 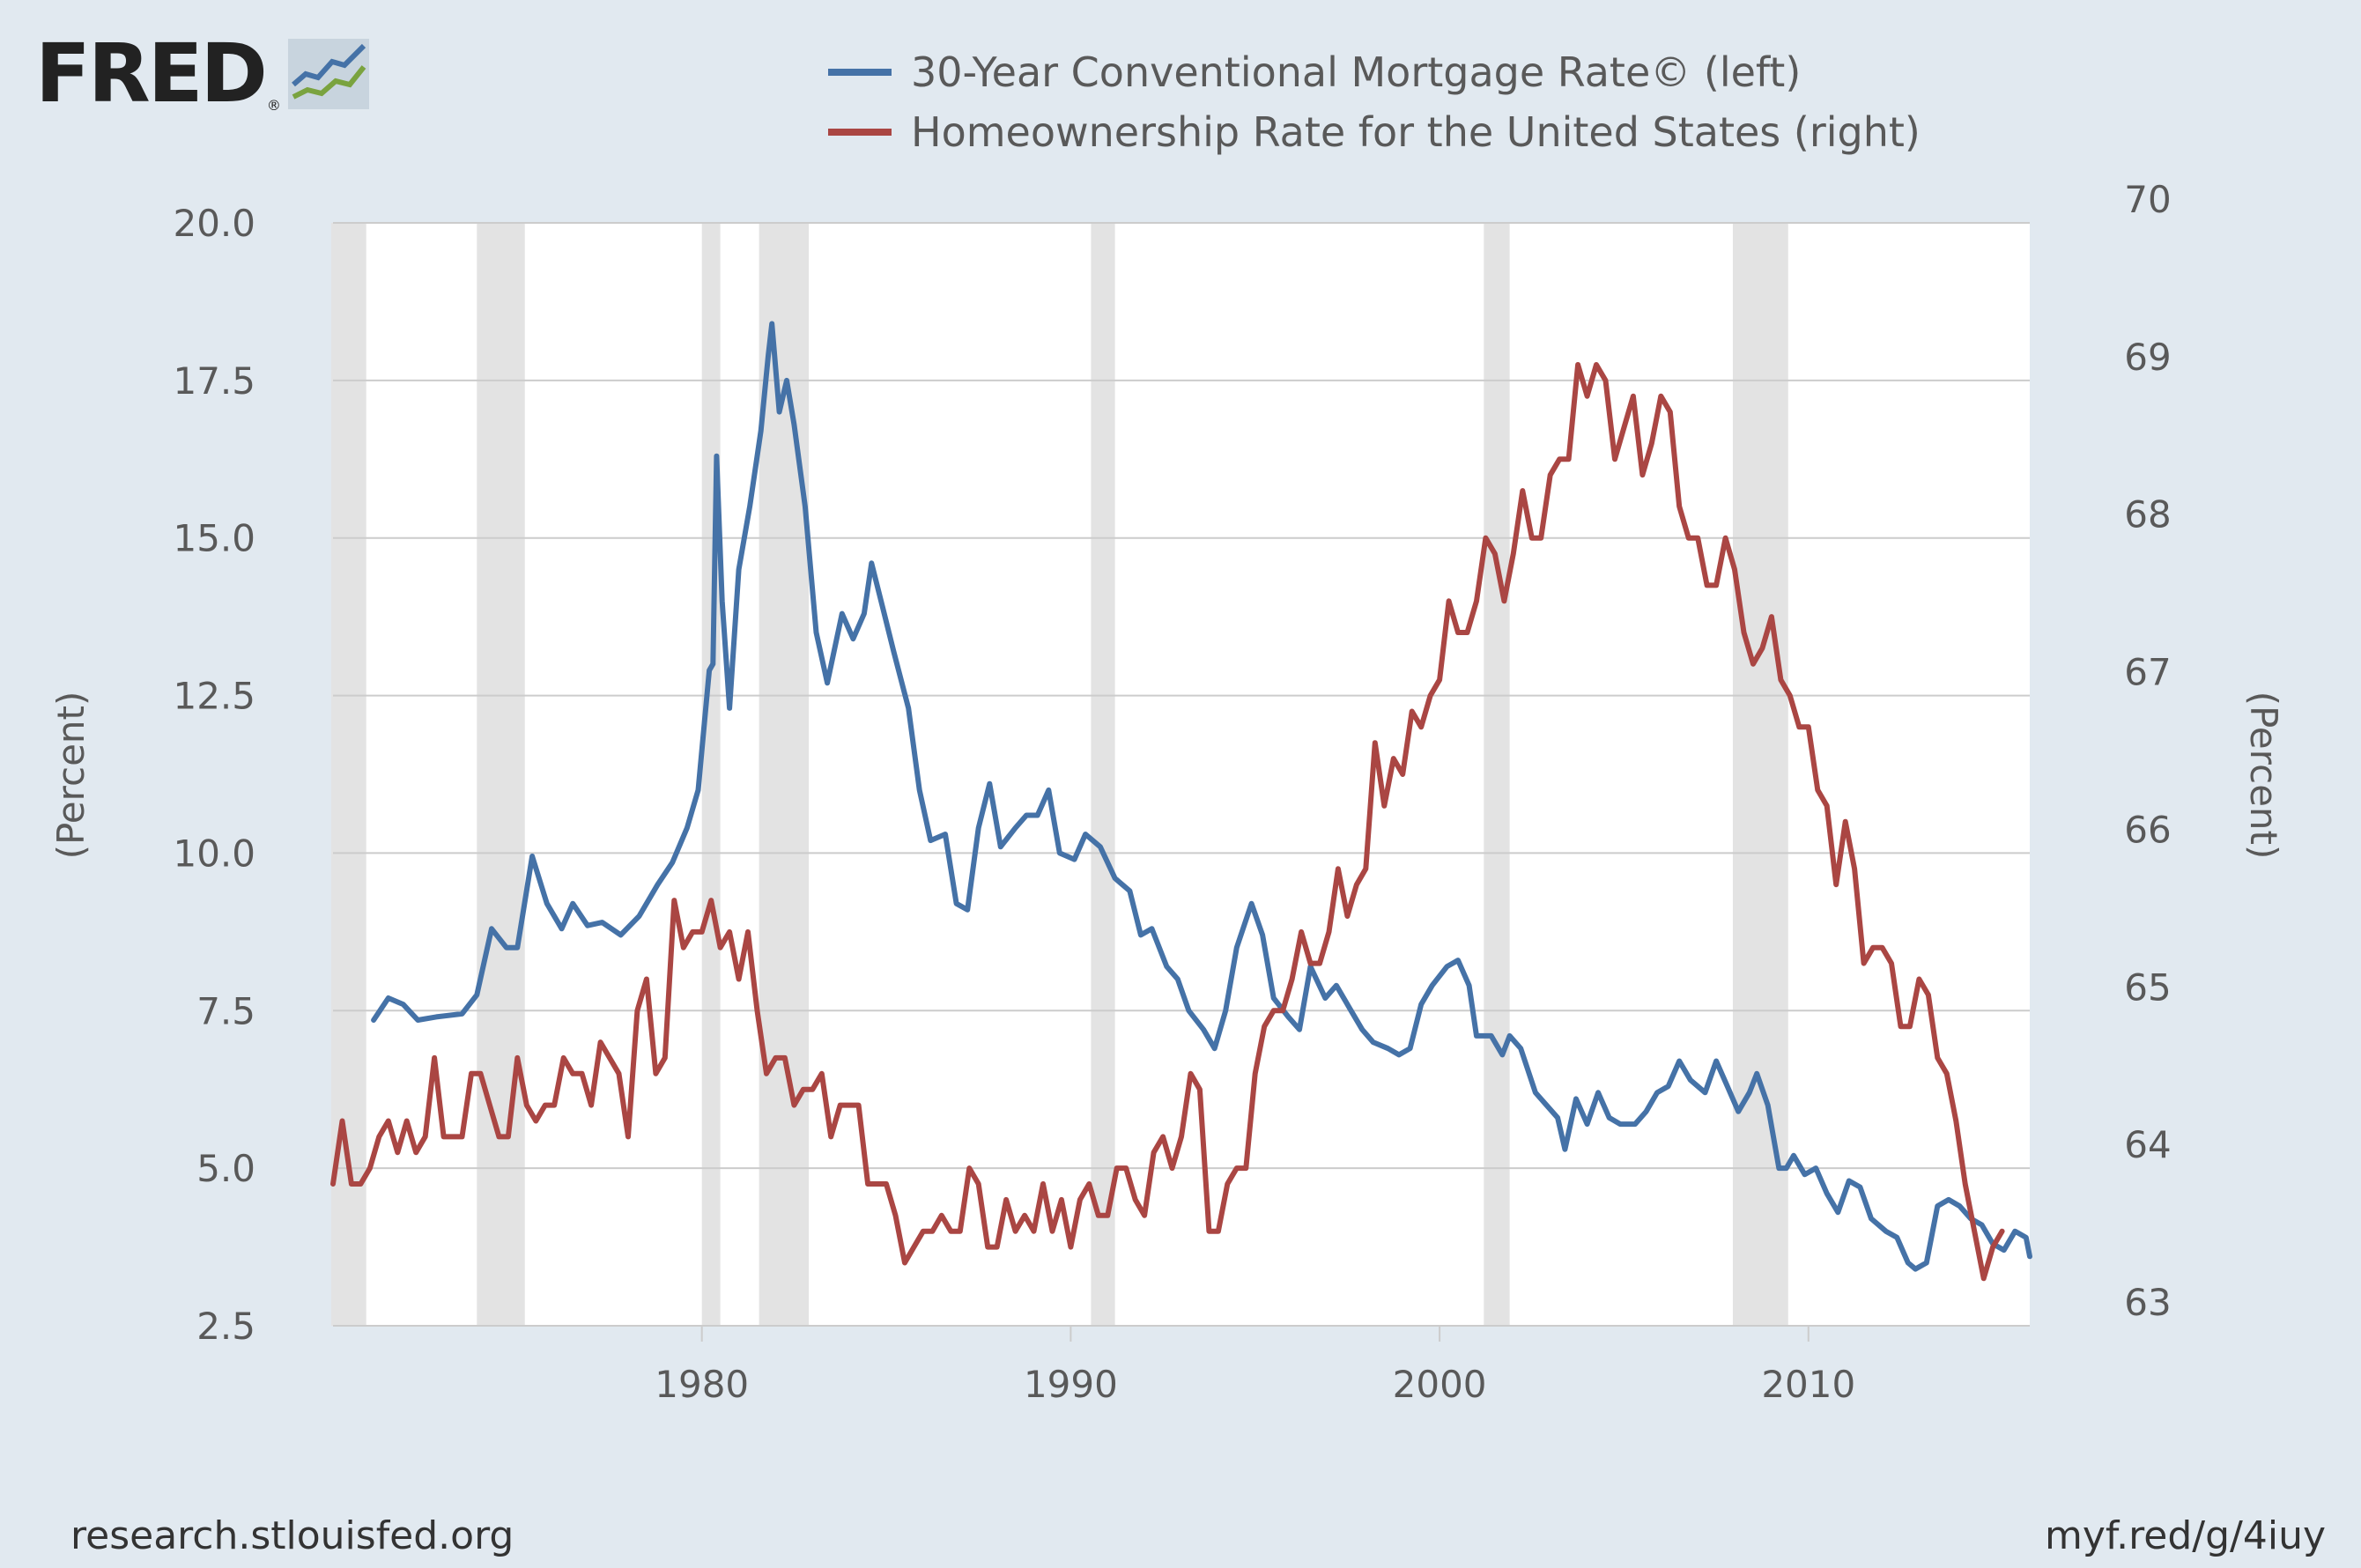 What do you see at coordinates (225, 1326) in the screenshot?
I see `left-tick-label: 2.5` at bounding box center [225, 1326].